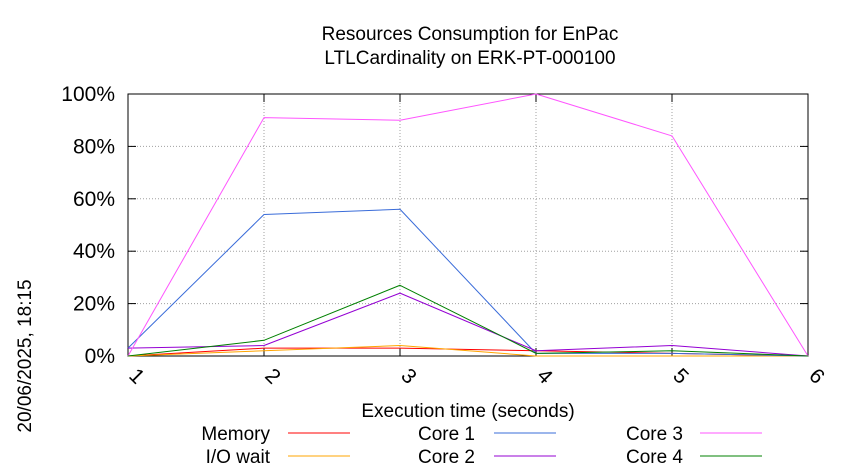 The image size is (850, 475). Describe the element at coordinates (680, 376) in the screenshot. I see `x-tick-label: 5` at that location.